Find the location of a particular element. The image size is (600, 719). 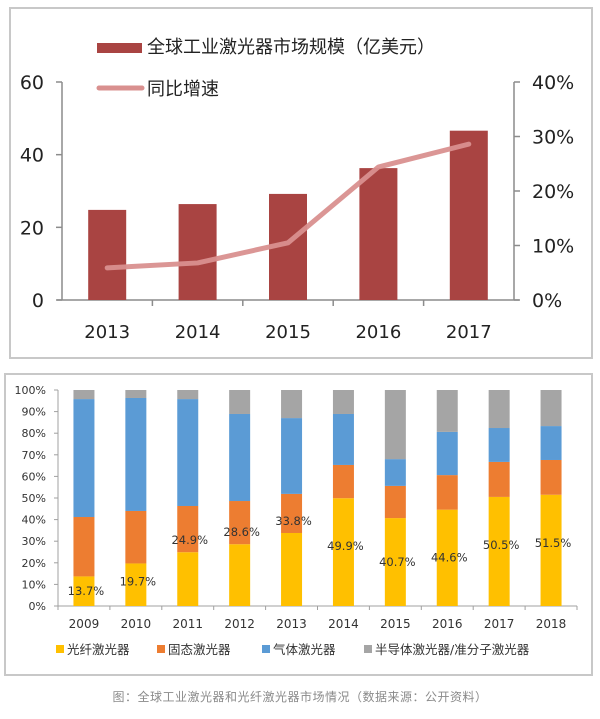

data-label-2017: 50.5% is located at coordinates (501, 545).